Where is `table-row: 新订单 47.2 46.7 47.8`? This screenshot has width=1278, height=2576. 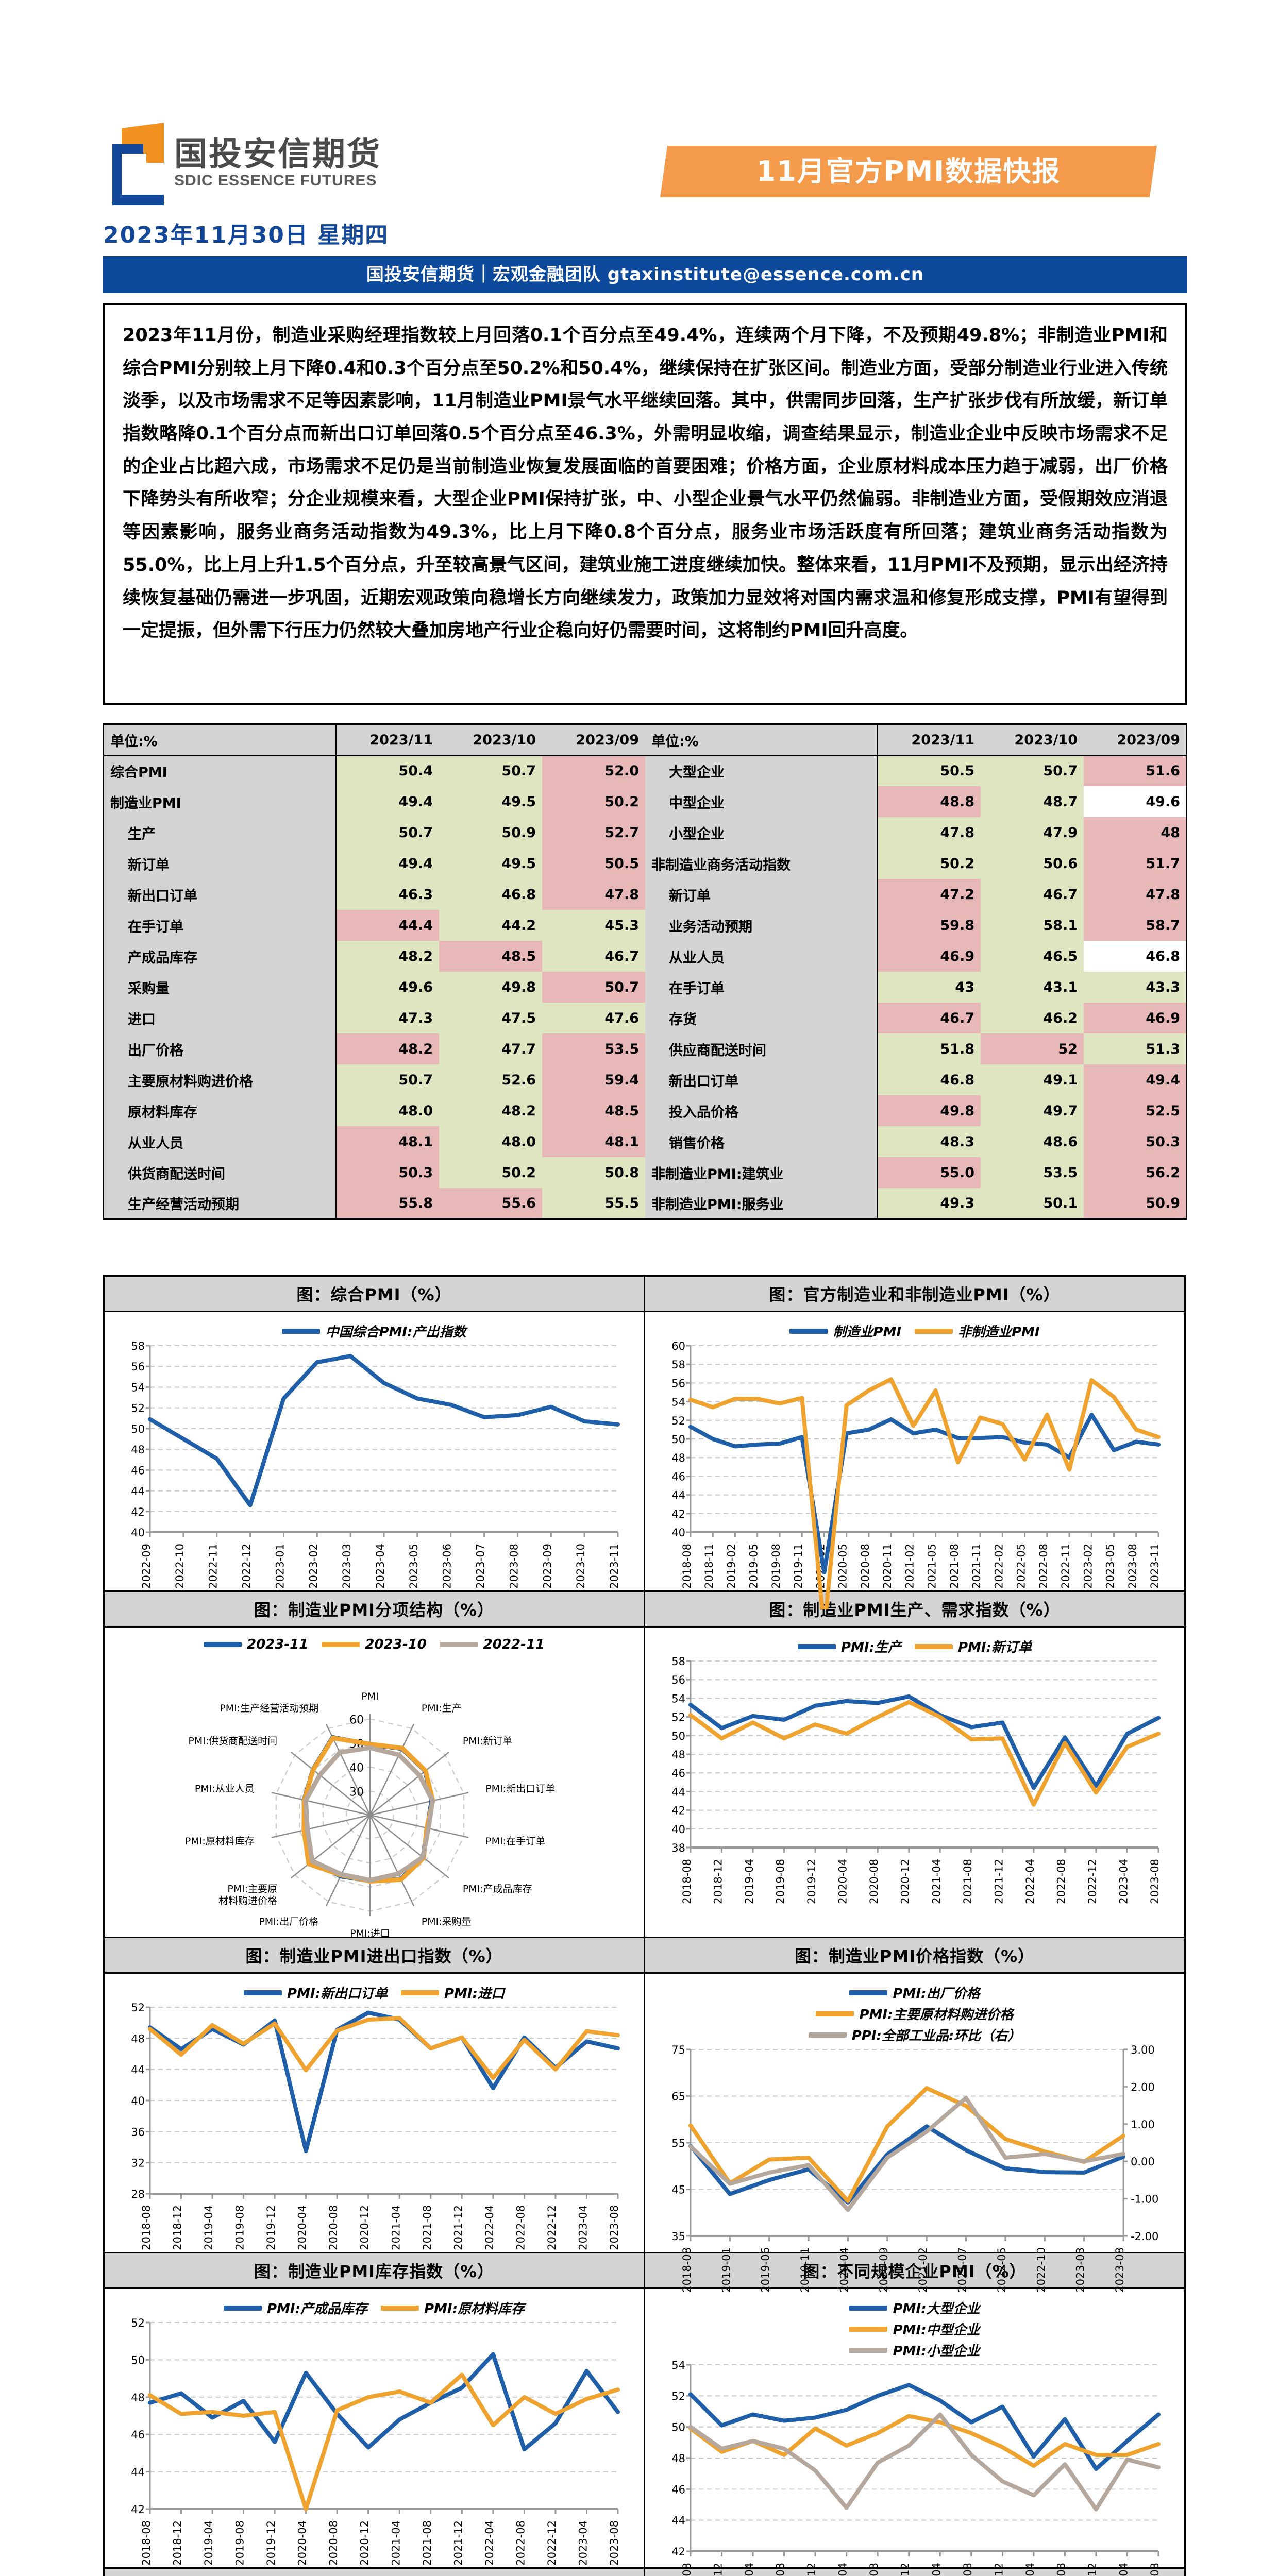
table-row: 新订单 47.2 46.7 47.8 is located at coordinates (916, 894).